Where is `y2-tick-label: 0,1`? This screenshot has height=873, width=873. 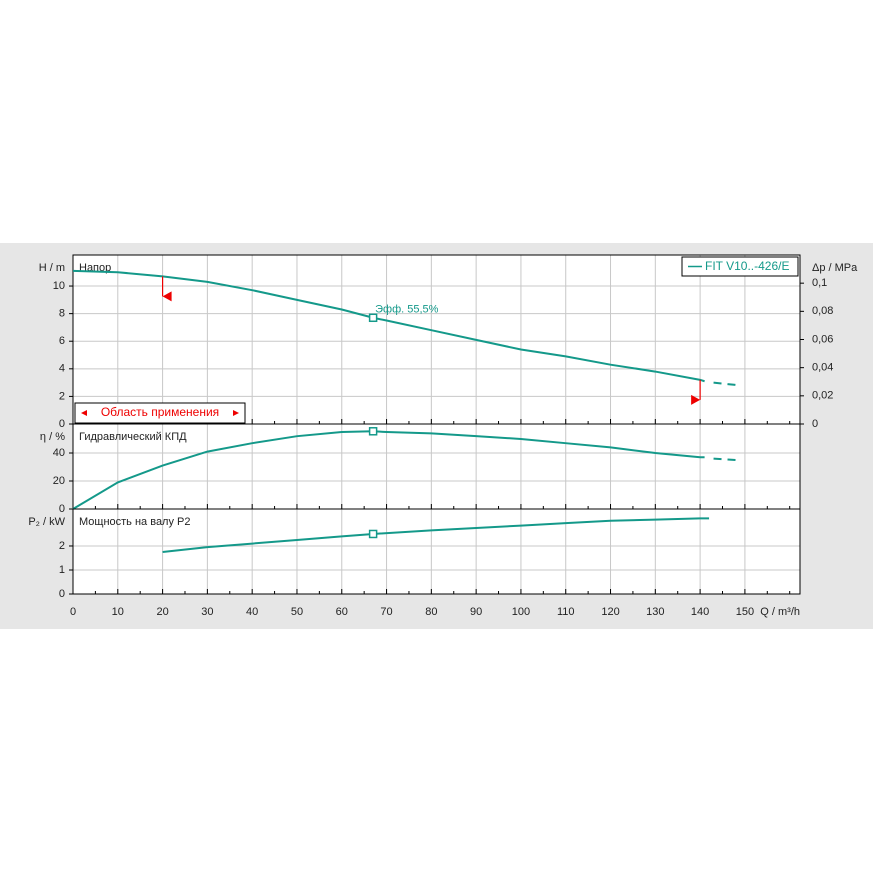
y2-tick-label: 0,1 is located at coordinates (819, 283).